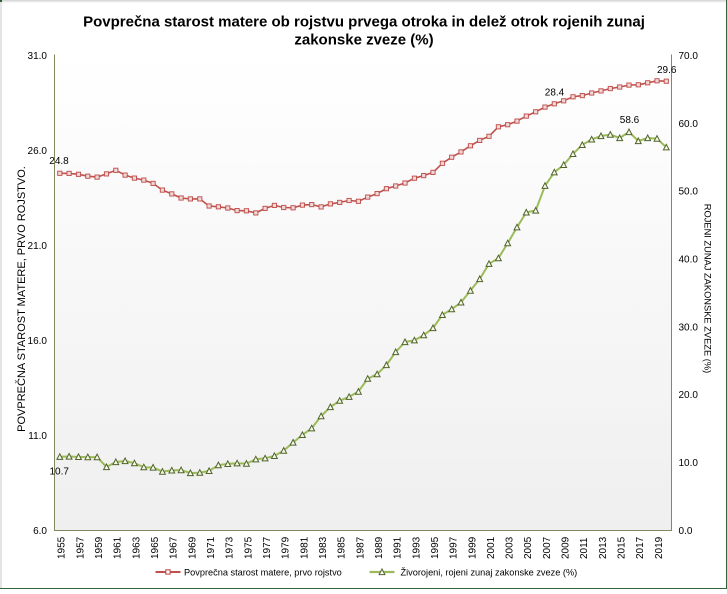 The width and height of the screenshot is (727, 594). What do you see at coordinates (640, 547) in the screenshot?
I see `svg-text: 2017` at bounding box center [640, 547].